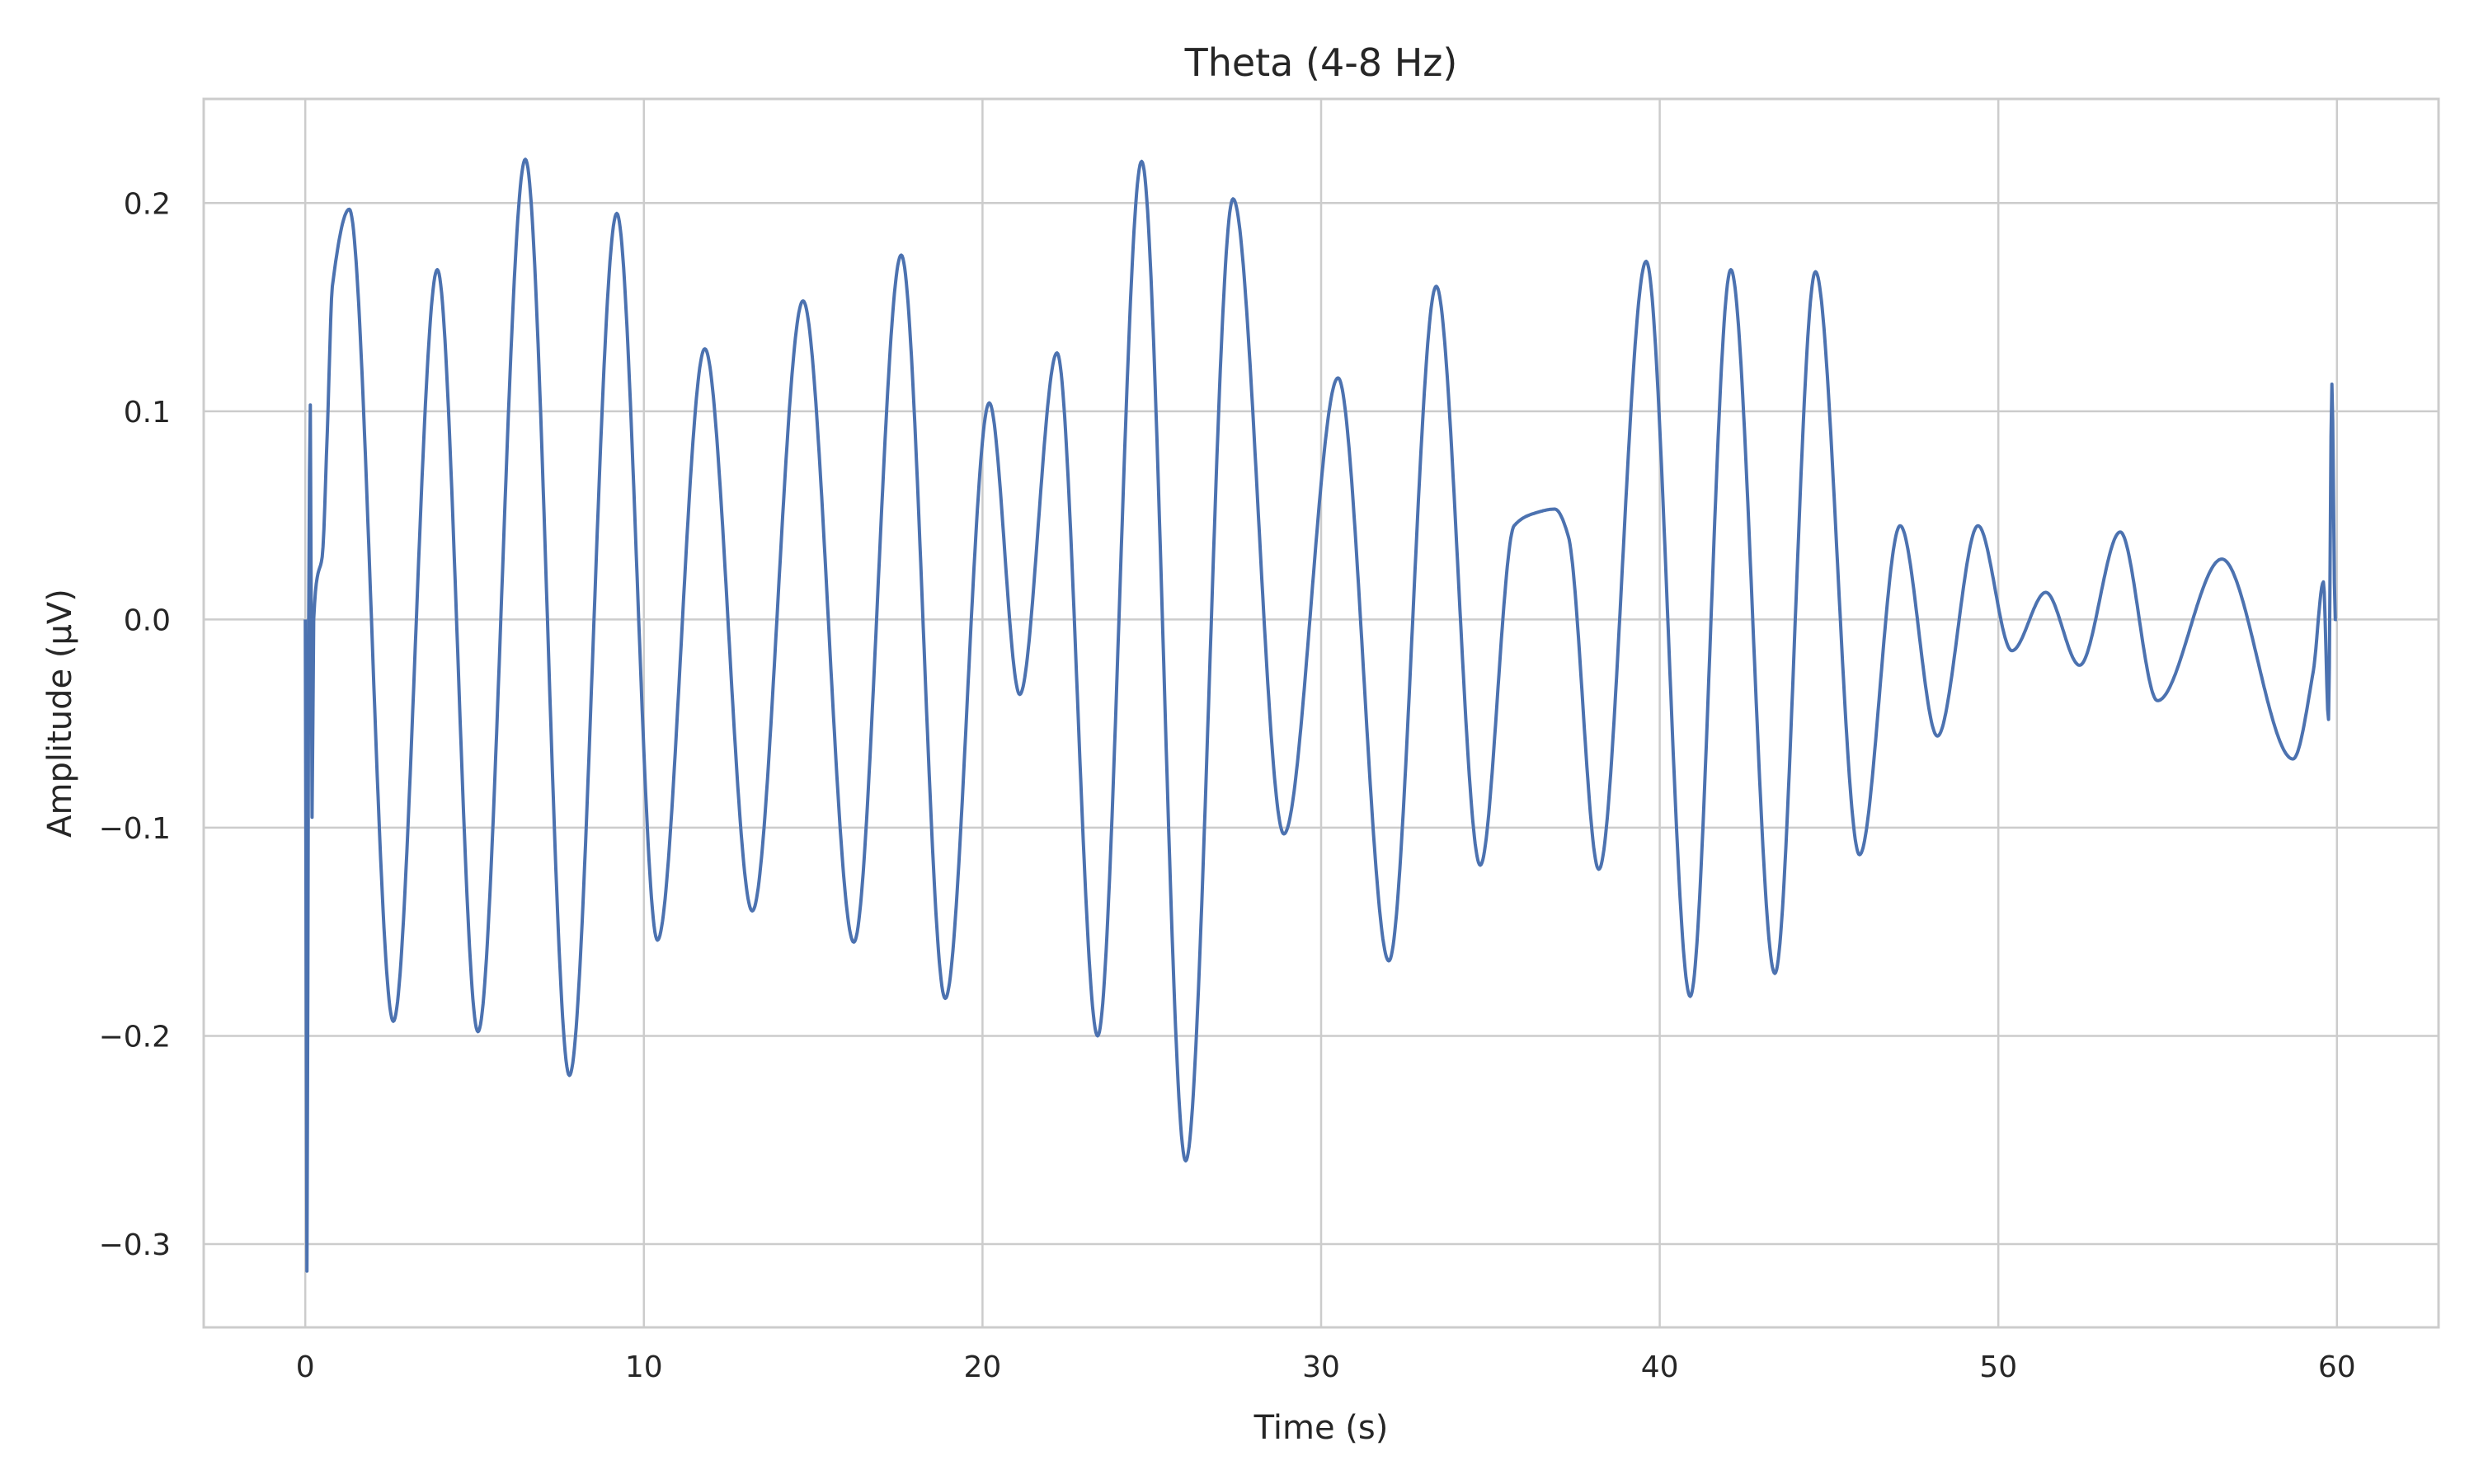  What do you see at coordinates (135, 1037) in the screenshot?
I see `y-tick-label: −0.2` at bounding box center [135, 1037].